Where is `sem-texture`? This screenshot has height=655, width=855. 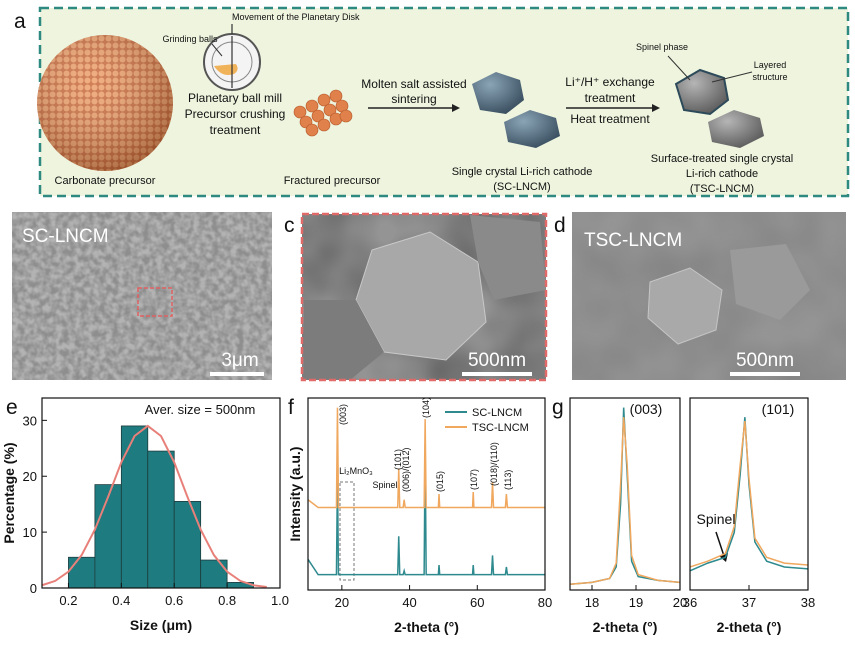
sem-texture is located at coordinates (142, 296).